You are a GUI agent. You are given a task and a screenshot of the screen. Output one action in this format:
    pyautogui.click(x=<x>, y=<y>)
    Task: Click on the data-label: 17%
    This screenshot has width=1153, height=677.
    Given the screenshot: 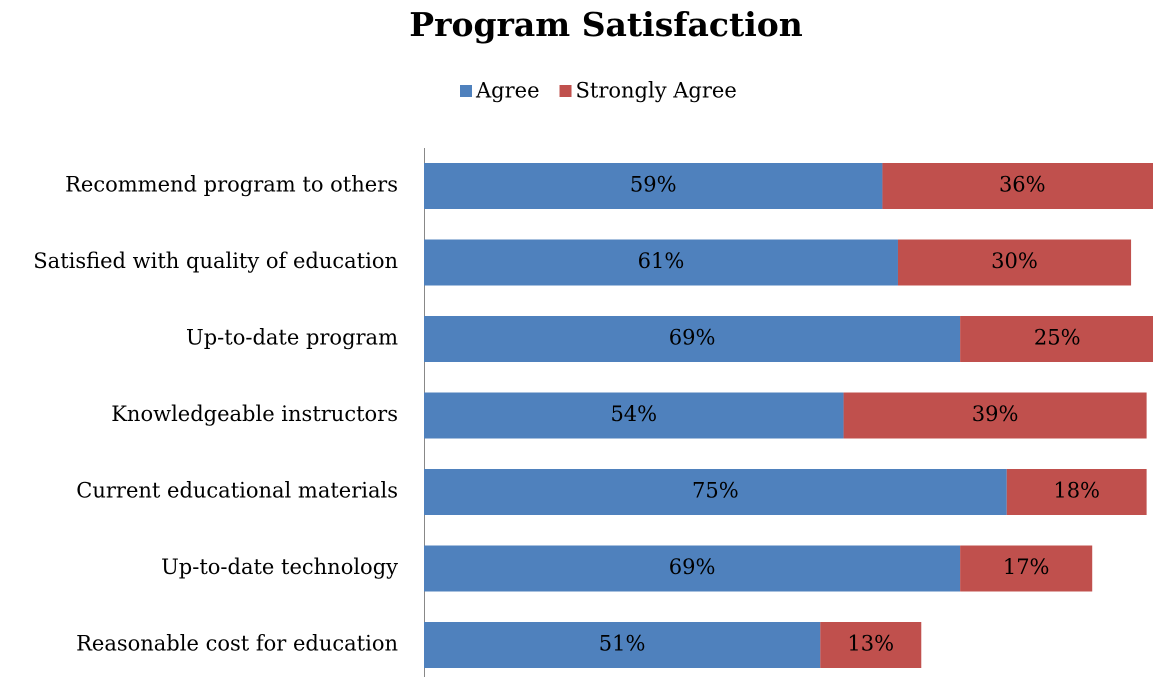 What is the action you would take?
    pyautogui.click(x=1026, y=567)
    